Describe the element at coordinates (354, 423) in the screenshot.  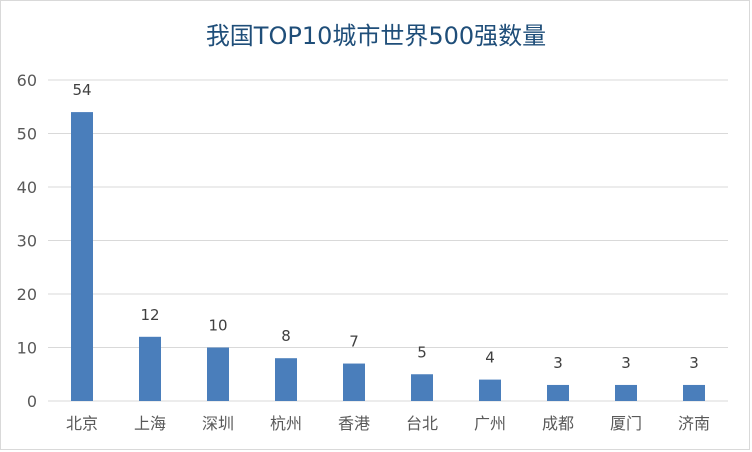
I see `x-tick-label: 香港` at that location.